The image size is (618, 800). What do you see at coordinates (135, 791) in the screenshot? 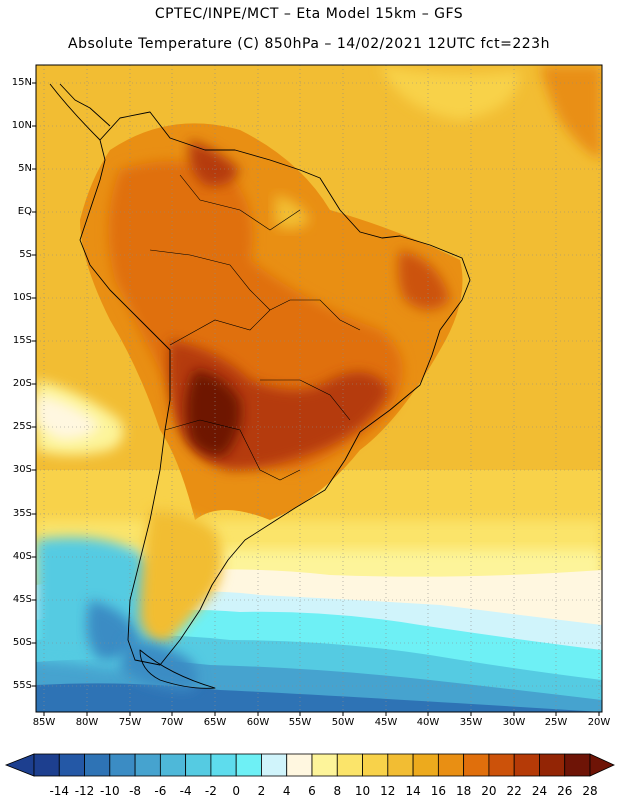
I see `colorbar-label: -8` at bounding box center [135, 791].